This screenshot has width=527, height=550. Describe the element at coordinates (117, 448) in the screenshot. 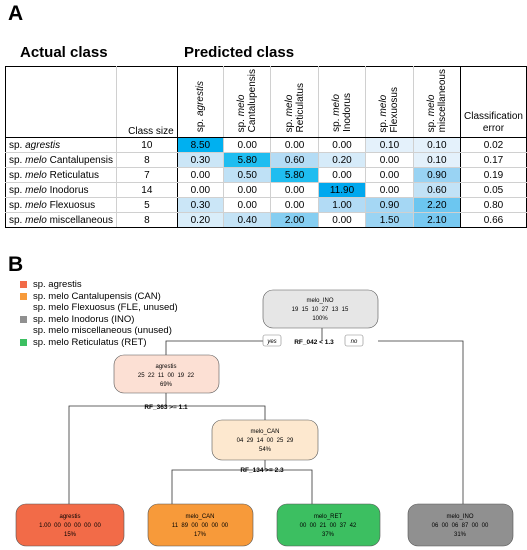

I see `edge-agrestis-yes` at that location.